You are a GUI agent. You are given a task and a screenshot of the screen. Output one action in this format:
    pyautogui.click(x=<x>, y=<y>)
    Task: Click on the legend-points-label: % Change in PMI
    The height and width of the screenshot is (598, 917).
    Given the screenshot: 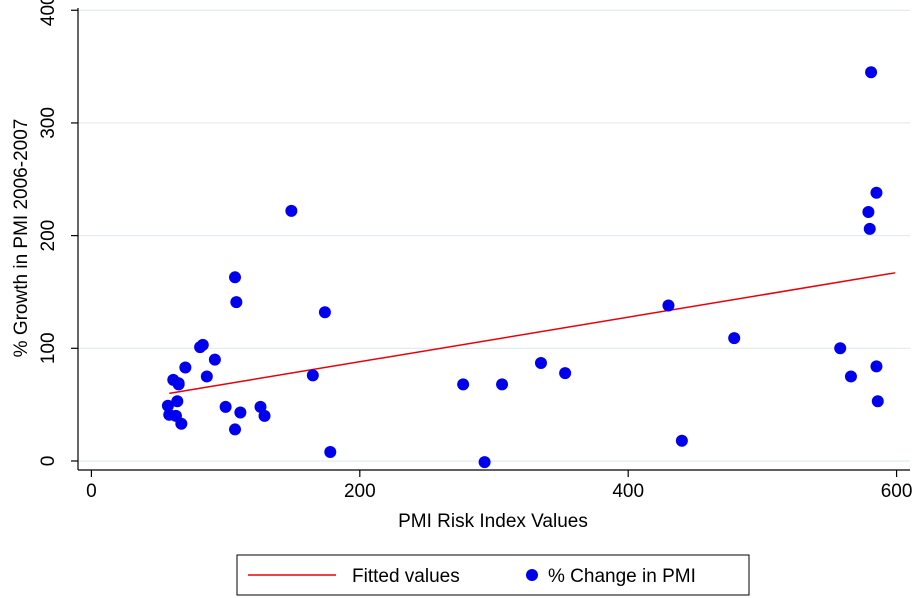 What is the action you would take?
    pyautogui.click(x=622, y=576)
    